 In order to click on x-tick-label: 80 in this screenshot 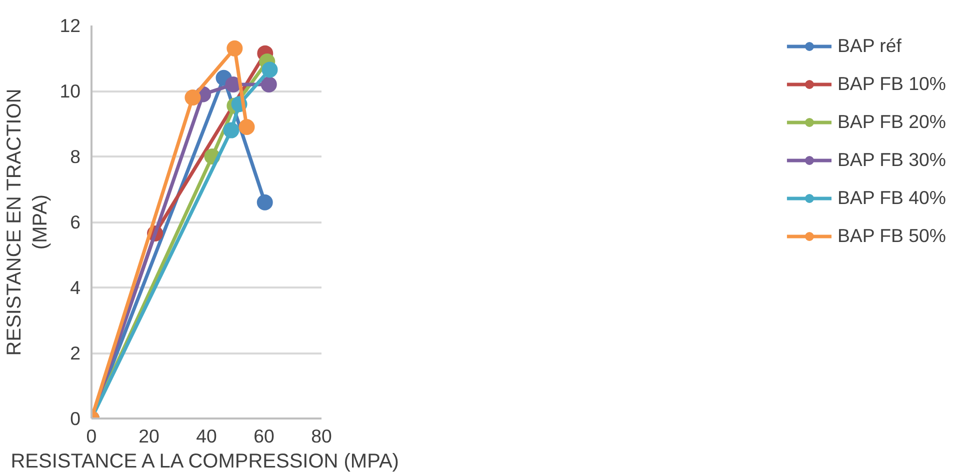, I will do `click(321, 436)`.